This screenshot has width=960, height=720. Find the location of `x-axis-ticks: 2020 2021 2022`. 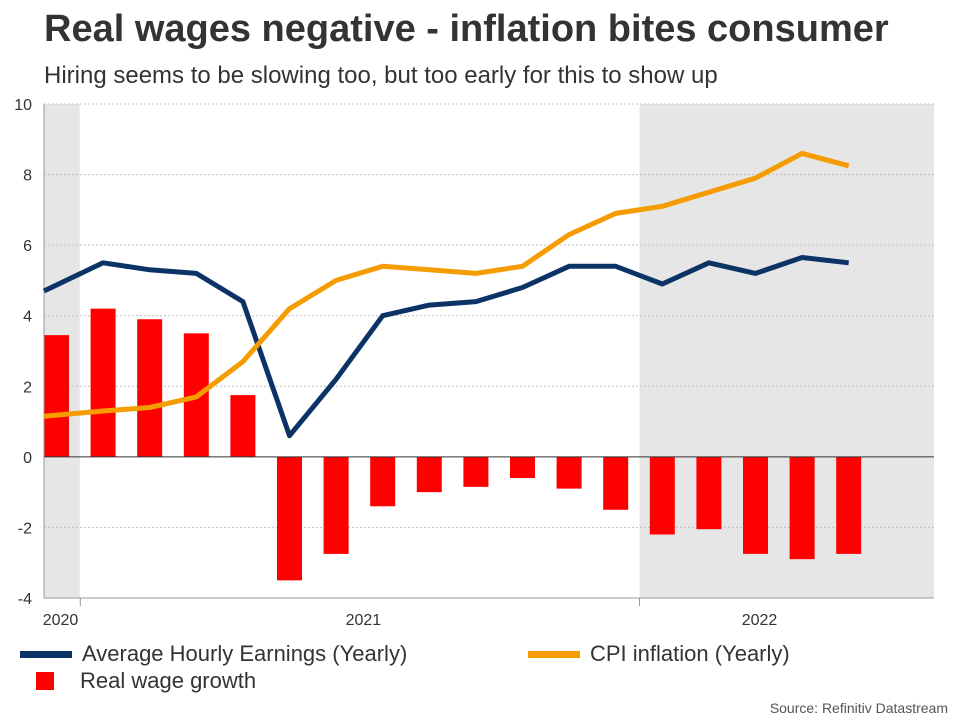

x-axis-ticks: 2020 2021 2022 is located at coordinates (410, 620).